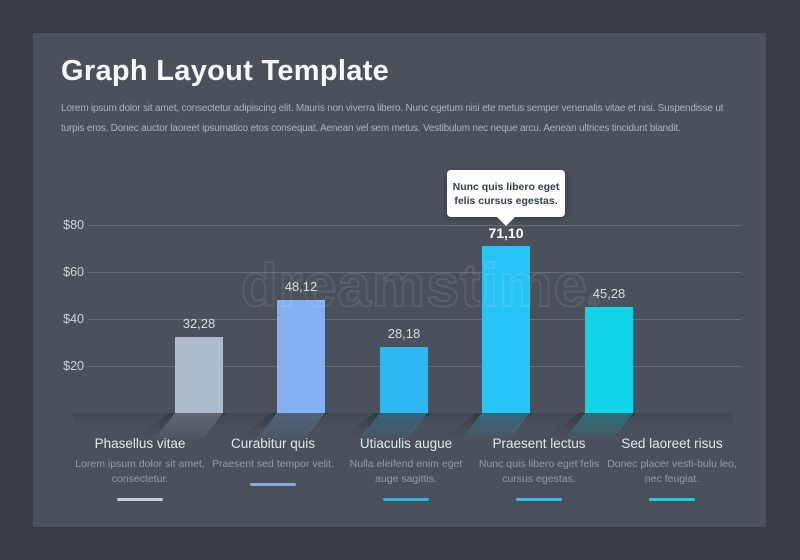  What do you see at coordinates (609, 360) in the screenshot?
I see `bar-sed-laoreet-risus` at bounding box center [609, 360].